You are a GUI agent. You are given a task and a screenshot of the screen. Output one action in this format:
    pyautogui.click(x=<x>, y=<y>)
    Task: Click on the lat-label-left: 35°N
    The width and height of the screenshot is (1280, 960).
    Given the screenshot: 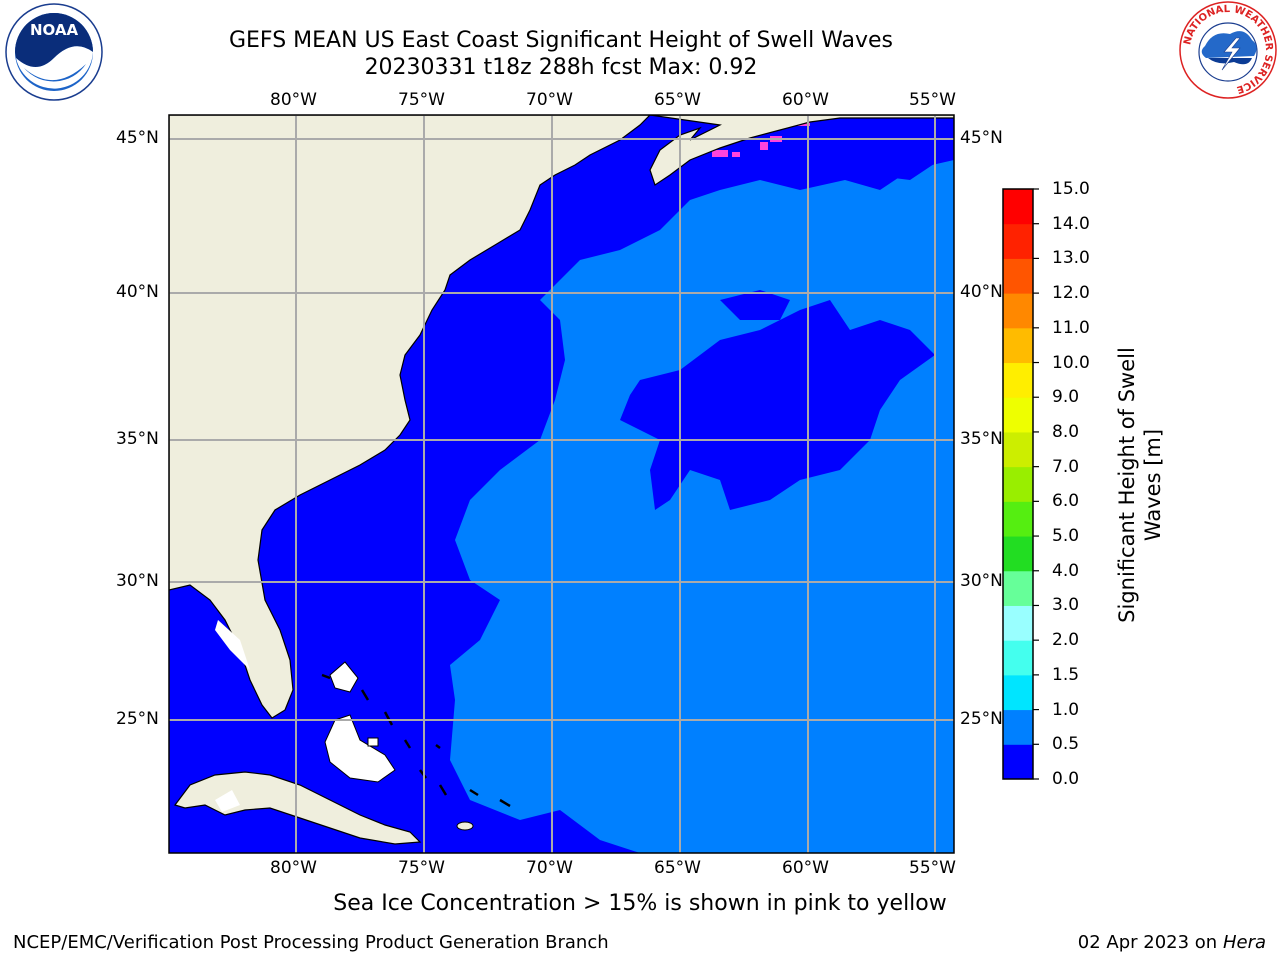 What is the action you would take?
    pyautogui.click(x=137, y=439)
    